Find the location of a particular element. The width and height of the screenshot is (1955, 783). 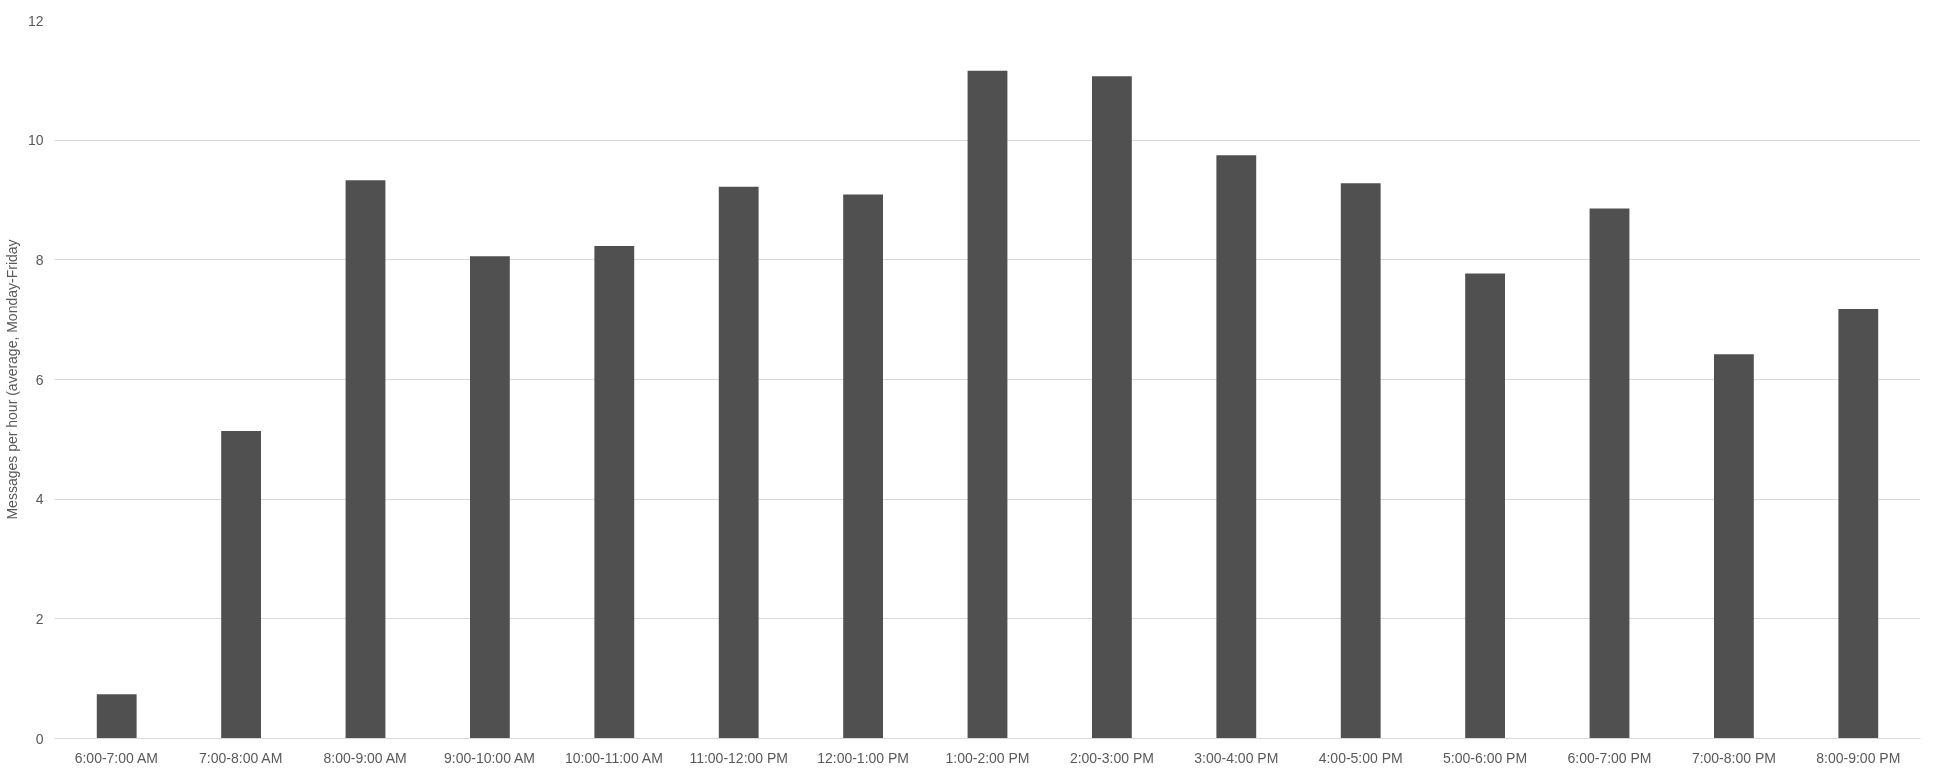

x-tick-label: 6:00-7:00 PM is located at coordinates (1609, 757).